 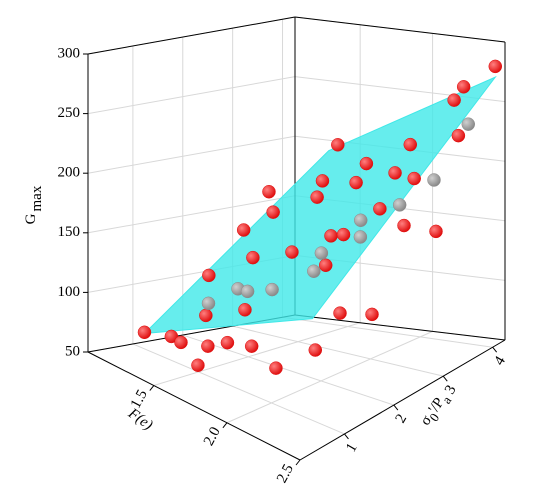 What do you see at coordinates (285, 474) in the screenshot?
I see `x-tick-label: 2.5` at bounding box center [285, 474].